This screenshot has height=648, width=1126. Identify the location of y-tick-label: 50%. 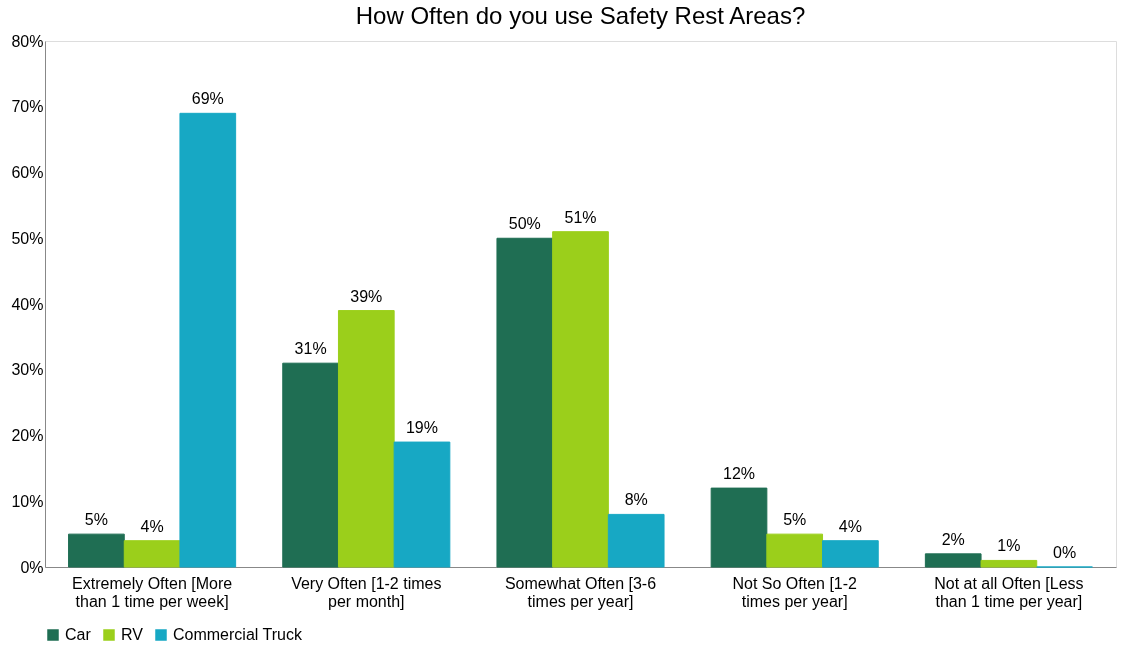
(27, 238).